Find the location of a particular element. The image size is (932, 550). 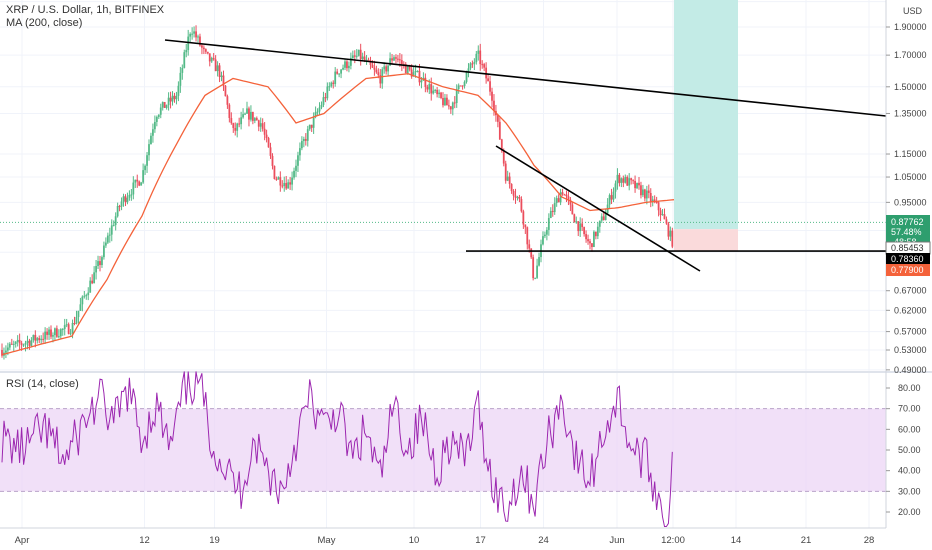

support-price-value: 0.78360 is located at coordinates (907, 259).